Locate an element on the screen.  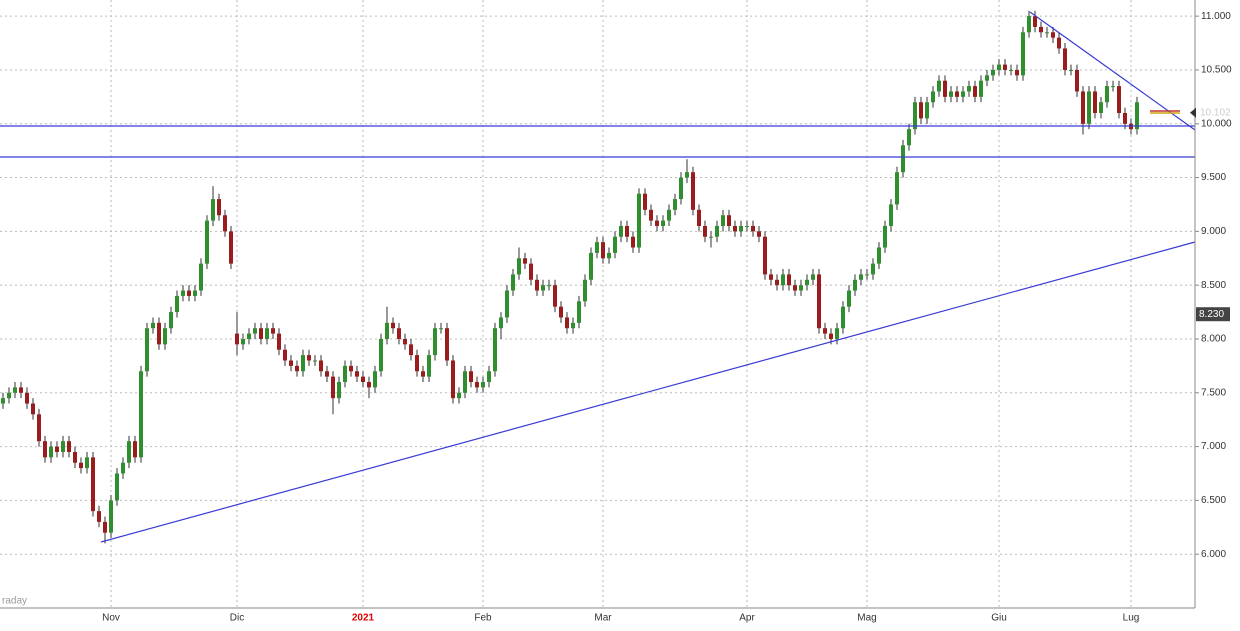
x-tick-label: Giu is located at coordinates (999, 618).